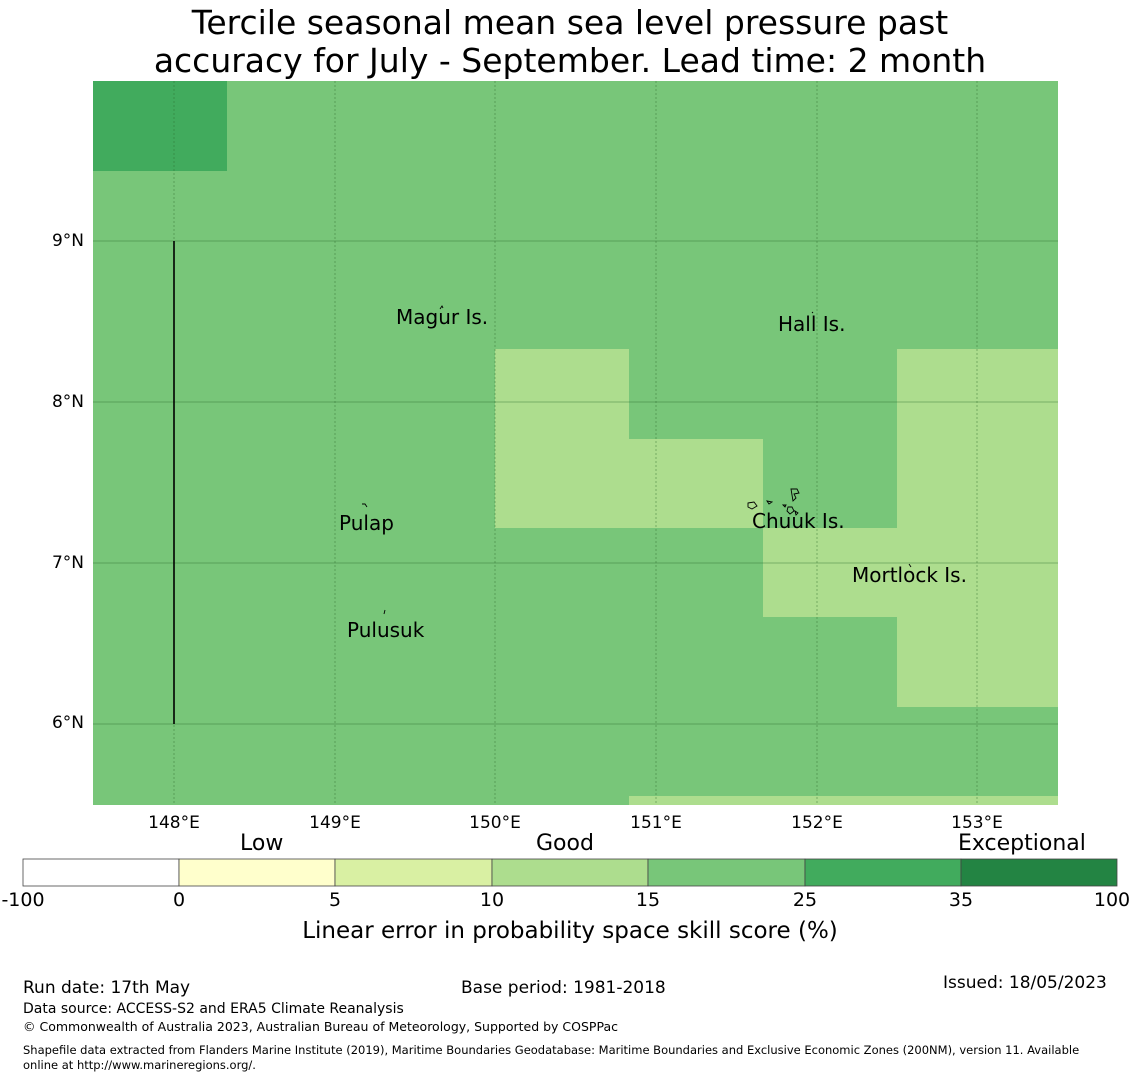 The height and width of the screenshot is (1080, 1140). I want to click on skill-cell-10-15-d, so click(977, 528).